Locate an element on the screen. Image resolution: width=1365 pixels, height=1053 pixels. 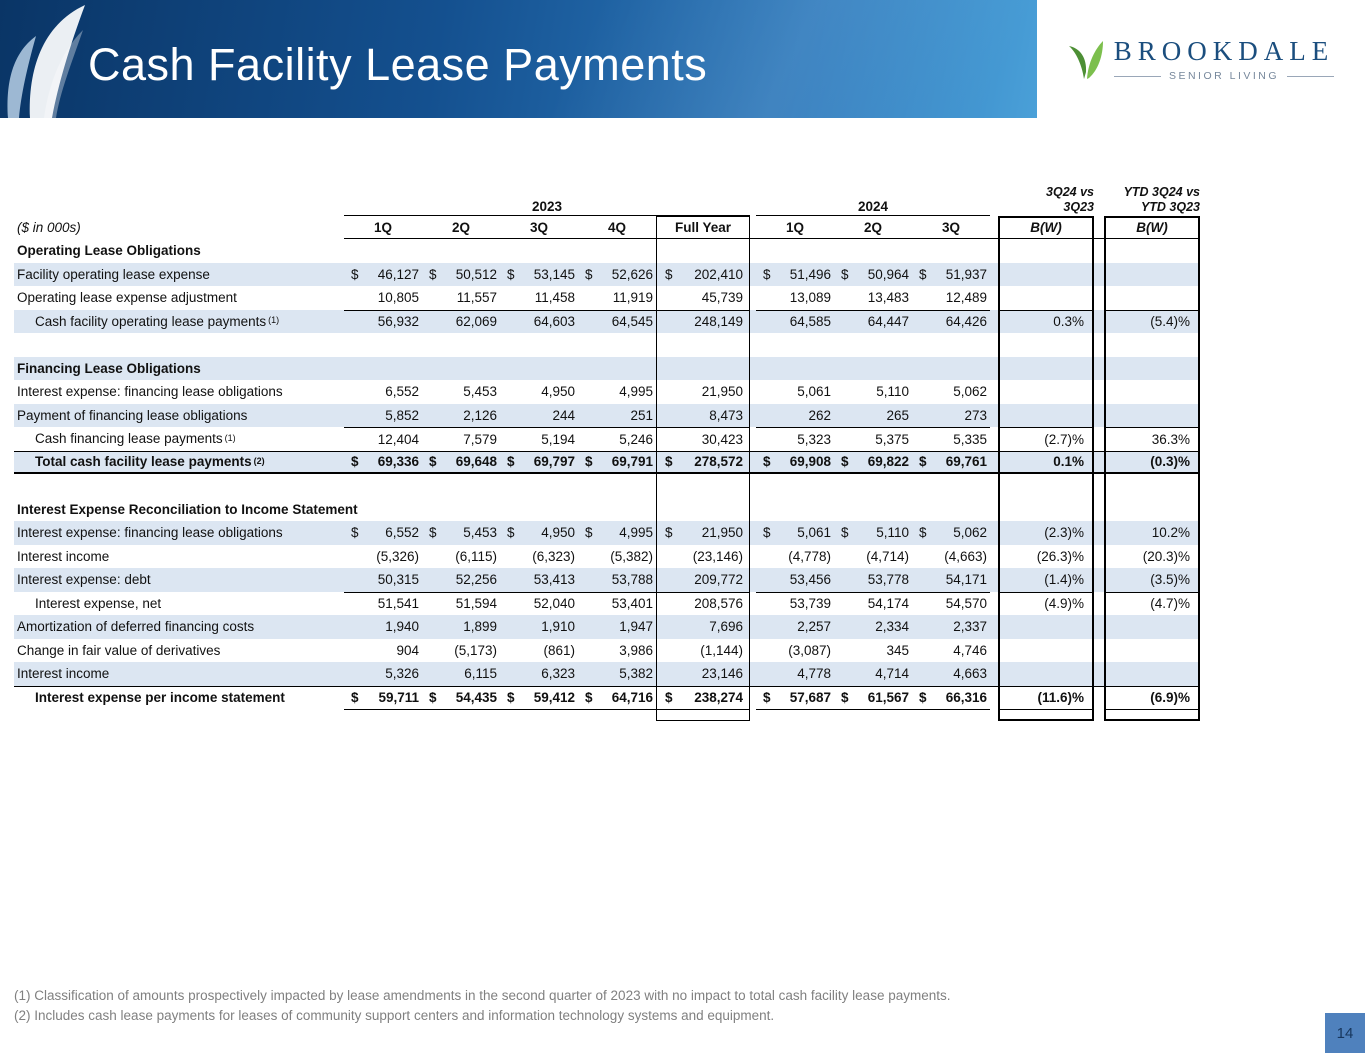
value-cell: $5,110 is located at coordinates (875, 533).